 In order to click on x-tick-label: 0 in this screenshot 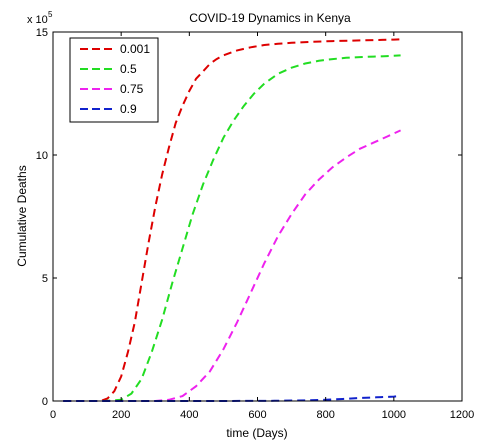, I will do `click(53, 415)`.